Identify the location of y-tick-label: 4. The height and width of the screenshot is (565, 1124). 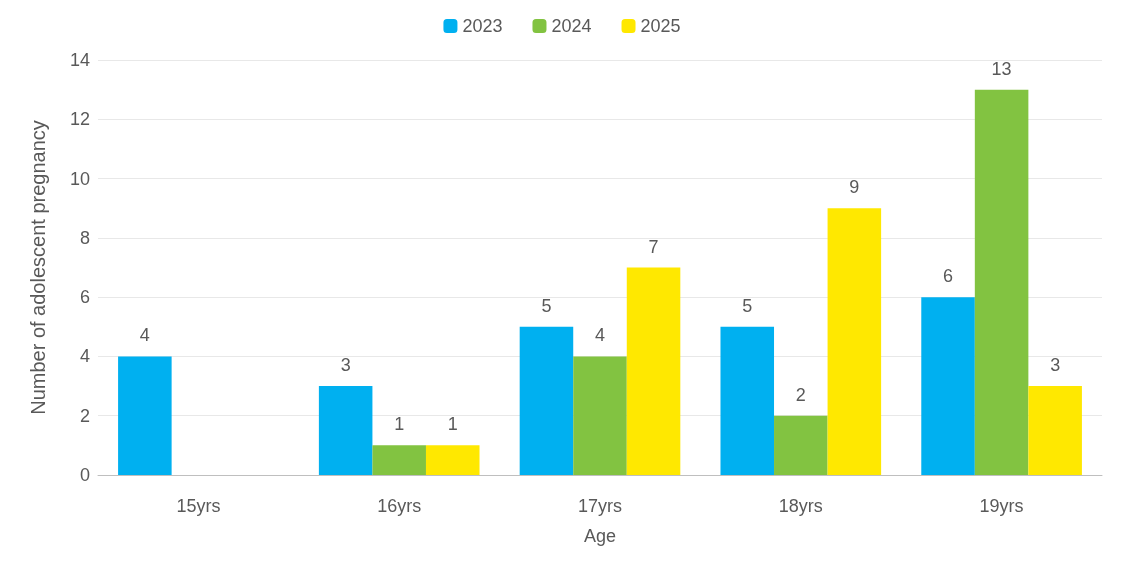
(84, 356).